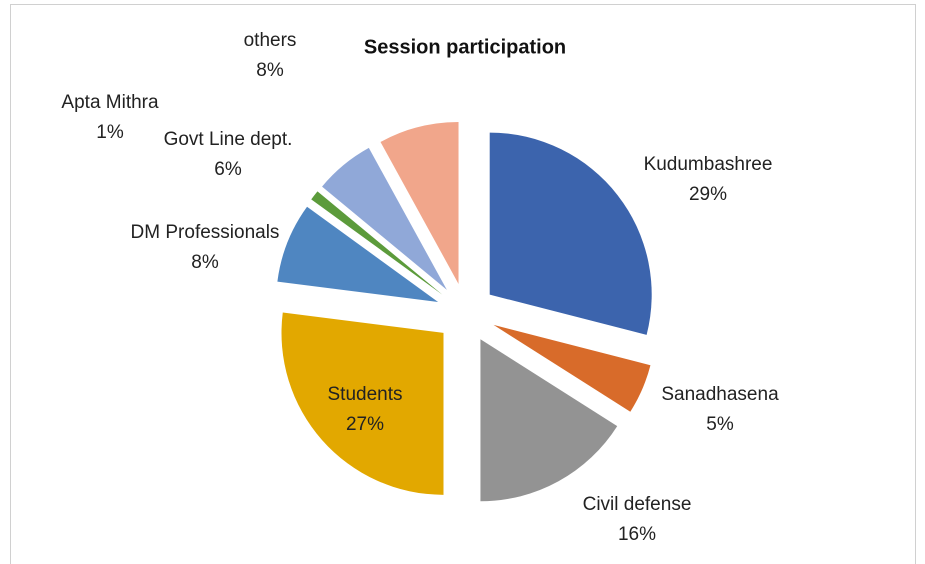 The image size is (925, 564). What do you see at coordinates (708, 194) in the screenshot?
I see `value-label: 29%` at bounding box center [708, 194].